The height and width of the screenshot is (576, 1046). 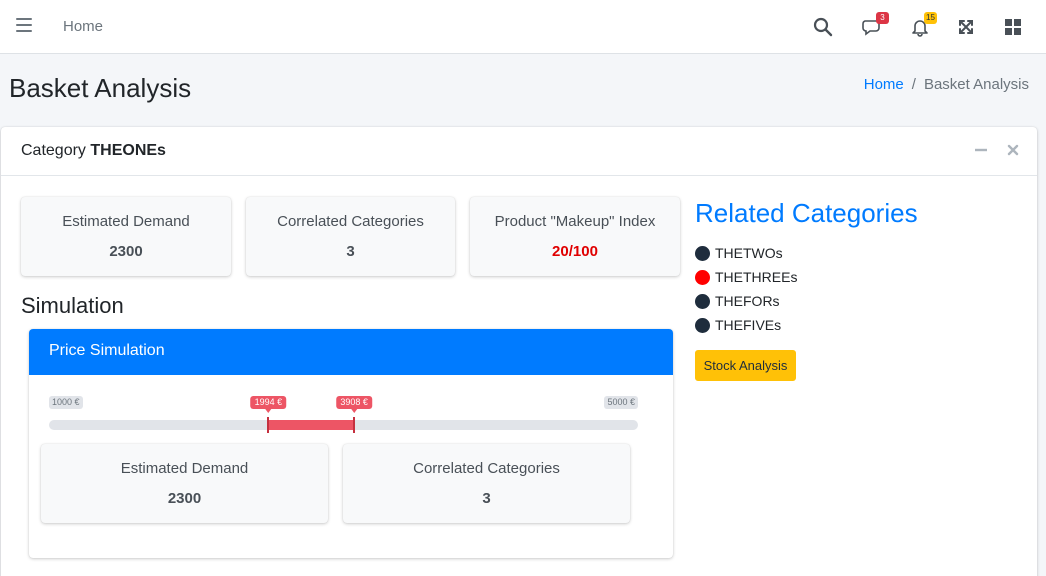 What do you see at coordinates (882, 18) in the screenshot?
I see `messages-badge: 3` at bounding box center [882, 18].